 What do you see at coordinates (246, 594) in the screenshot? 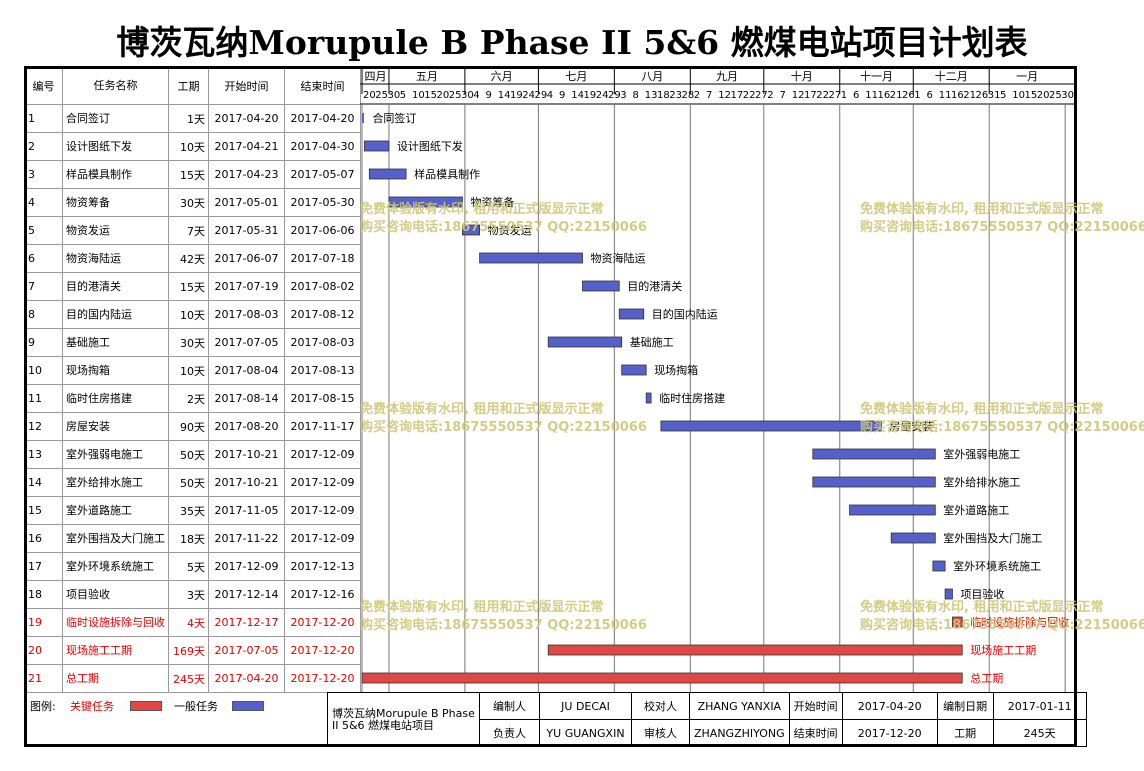
I see `task-start: 2017-12-14` at bounding box center [246, 594].